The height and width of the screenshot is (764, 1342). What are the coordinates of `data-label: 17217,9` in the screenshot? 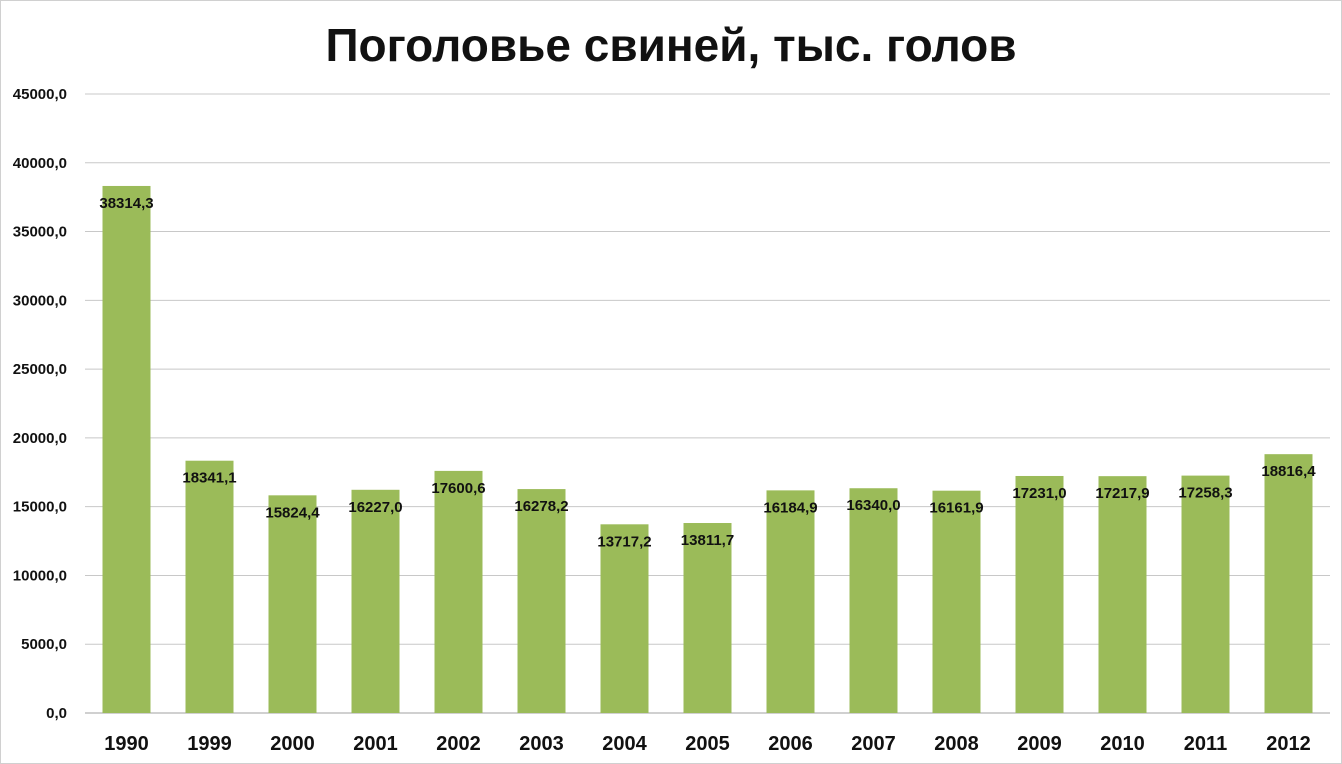 It's located at (1122, 493).